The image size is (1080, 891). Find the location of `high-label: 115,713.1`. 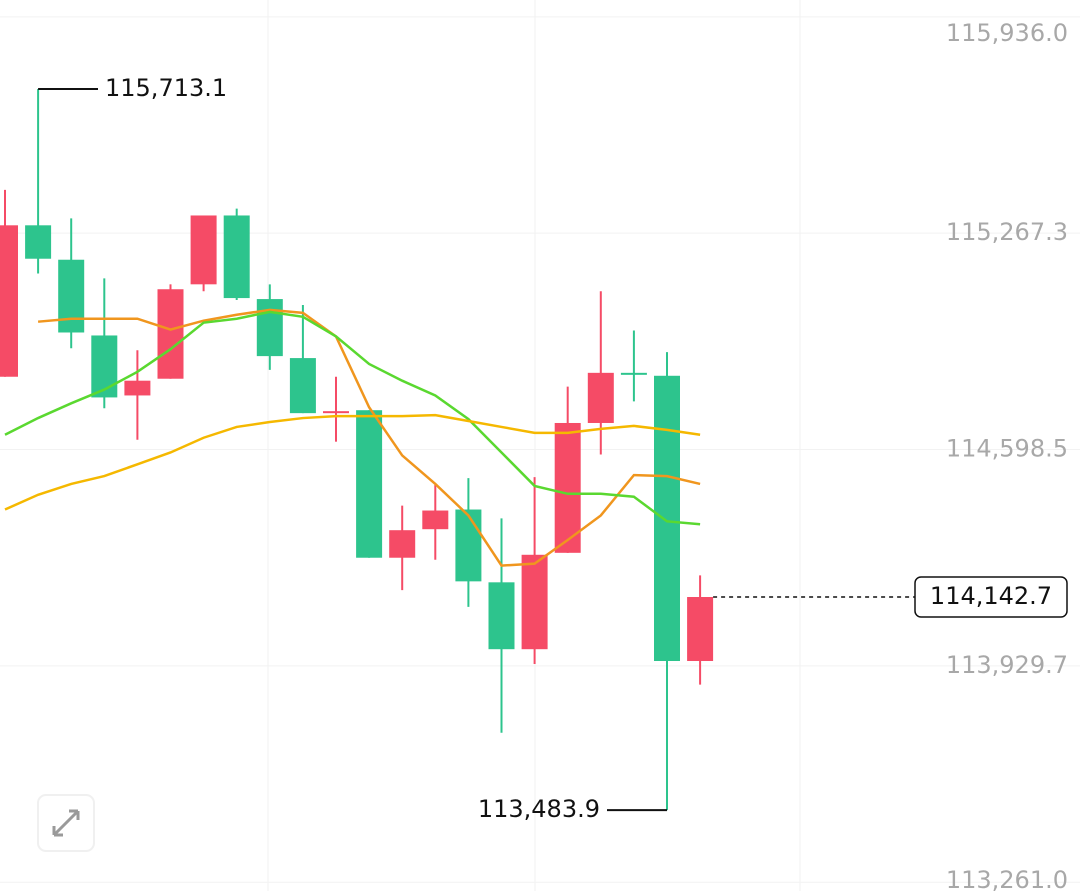

high-label: 115,713.1 is located at coordinates (166, 88).